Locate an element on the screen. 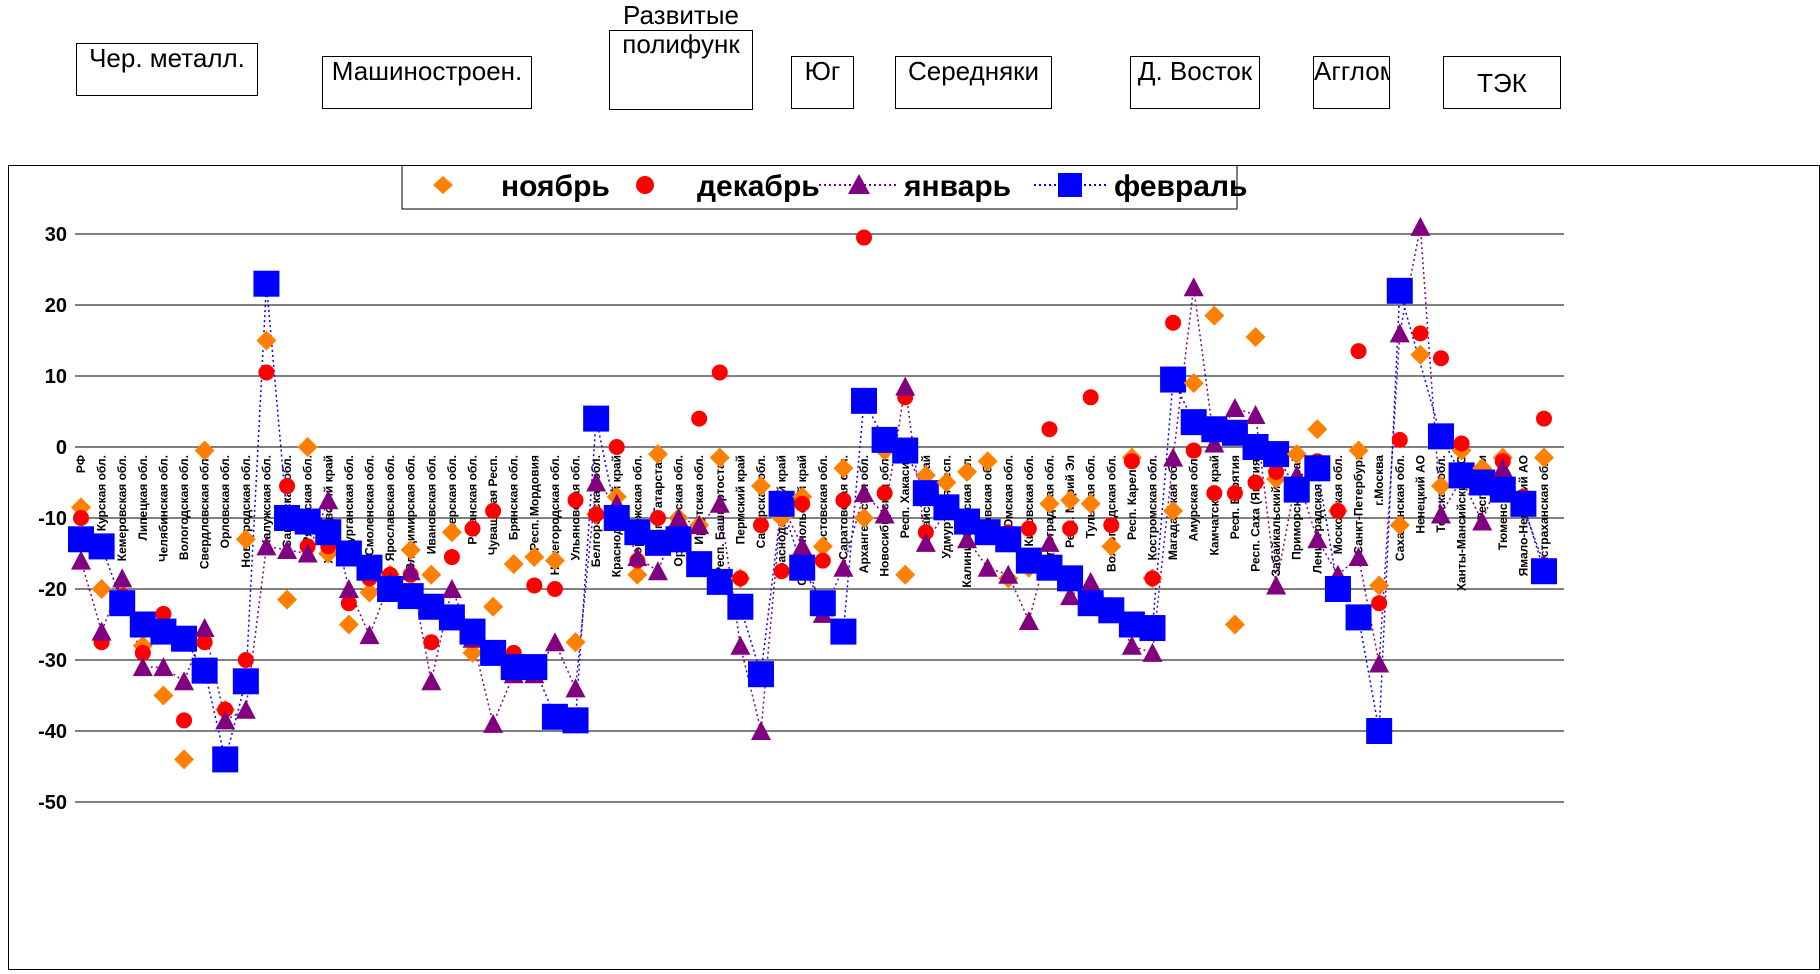  group-label-fuel-energy: ТЭК is located at coordinates (1502, 82).